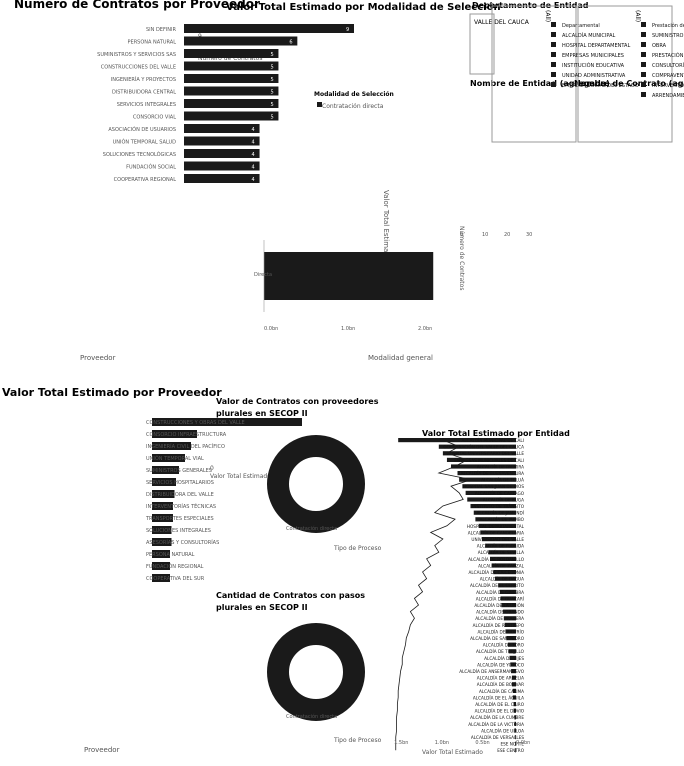  What do you see at coordinates (491, 671) in the screenshot?
I see `category-label: ALCALDÍA DE ANSERMANUEVO` at bounding box center [491, 671].